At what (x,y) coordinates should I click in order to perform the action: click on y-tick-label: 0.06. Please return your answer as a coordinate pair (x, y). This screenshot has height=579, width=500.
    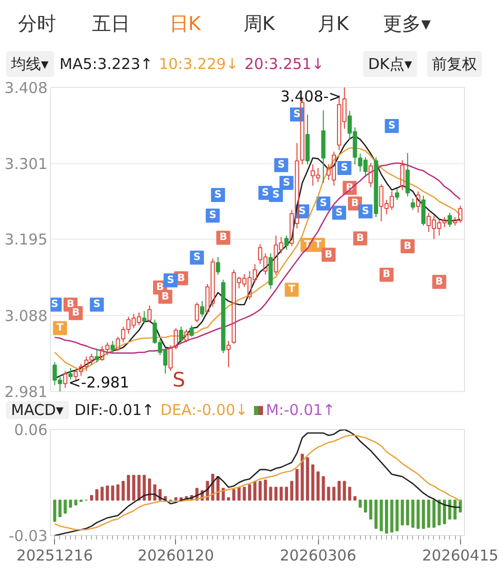
    Looking at the image, I should click on (31, 430).